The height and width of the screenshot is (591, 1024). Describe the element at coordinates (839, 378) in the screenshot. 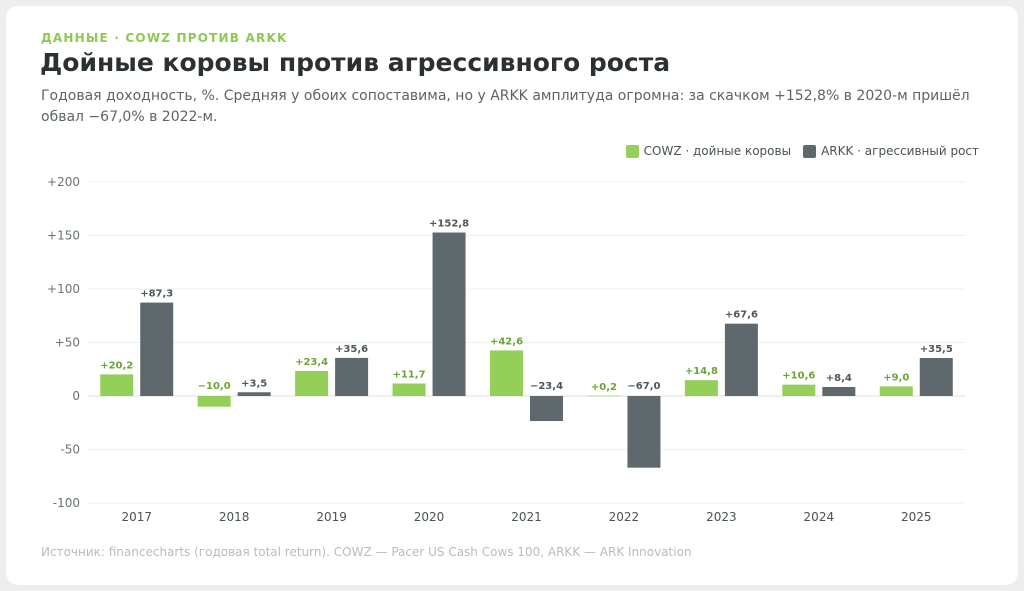

I see `data-label-arkk: +8,4` at that location.